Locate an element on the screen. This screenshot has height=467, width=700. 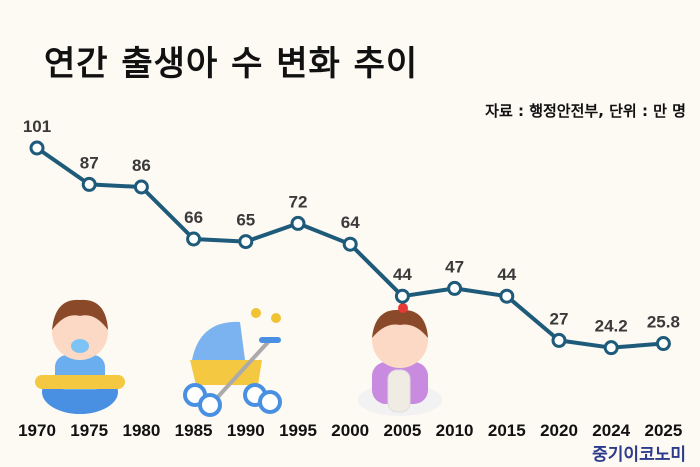
x-tick-label: 1970 is located at coordinates (37, 430).